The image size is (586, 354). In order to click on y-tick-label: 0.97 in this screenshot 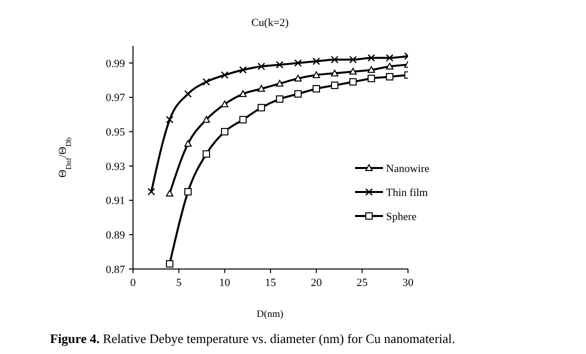, I will do `click(116, 98)`.